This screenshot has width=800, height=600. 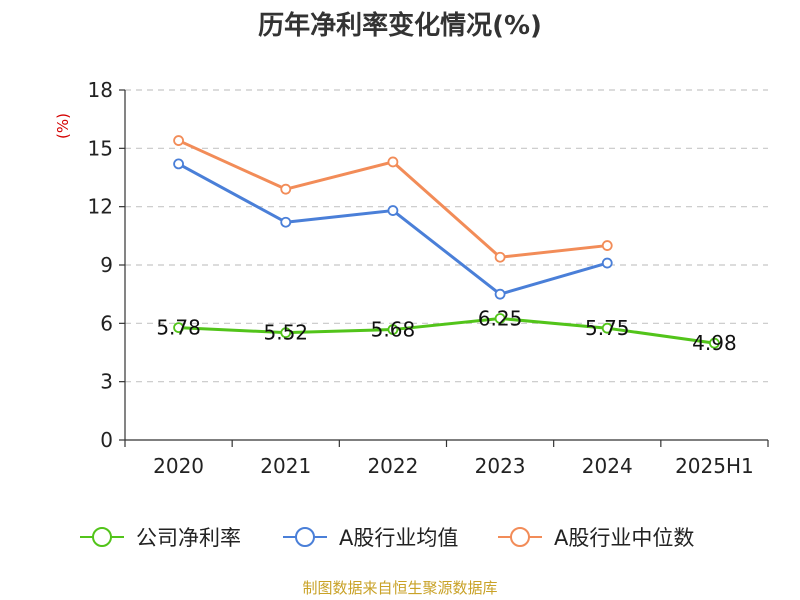 I want to click on x-tick-label-2023: 2023, so click(x=500, y=466).